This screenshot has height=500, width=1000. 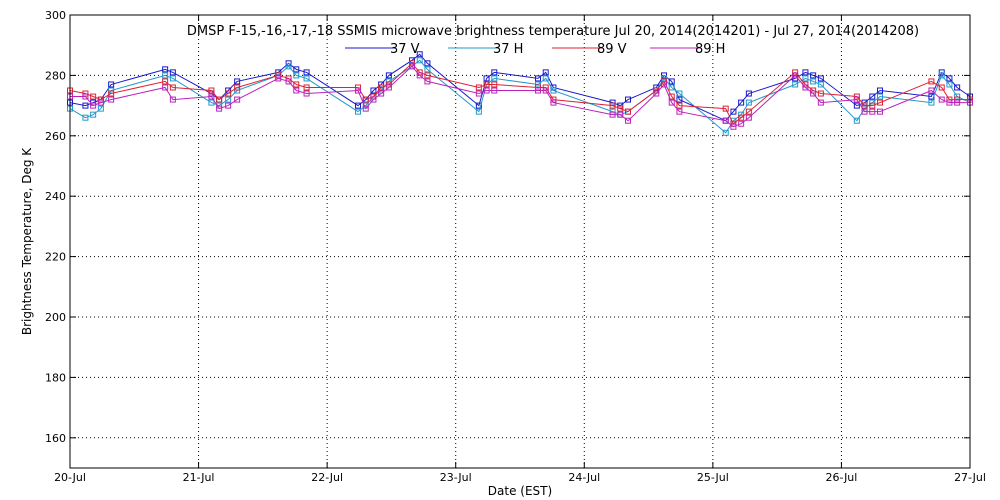 What do you see at coordinates (841, 477) in the screenshot?
I see `x-tick-label: 26-Jul` at bounding box center [841, 477].